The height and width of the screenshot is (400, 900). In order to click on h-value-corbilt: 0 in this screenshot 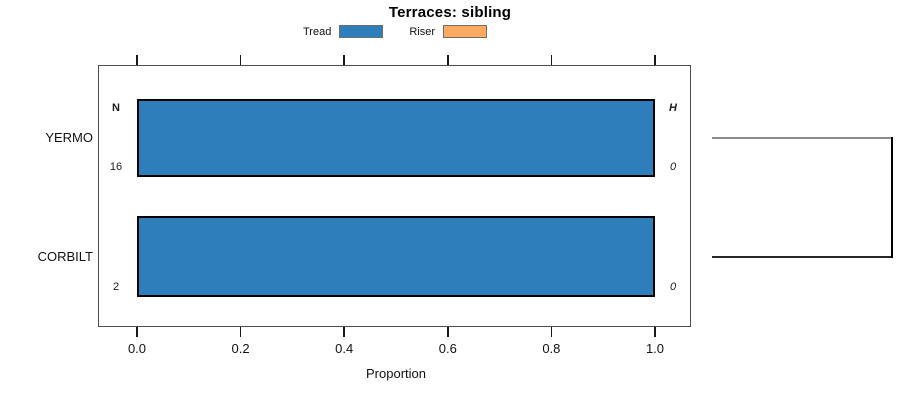, I will do `click(673, 287)`.